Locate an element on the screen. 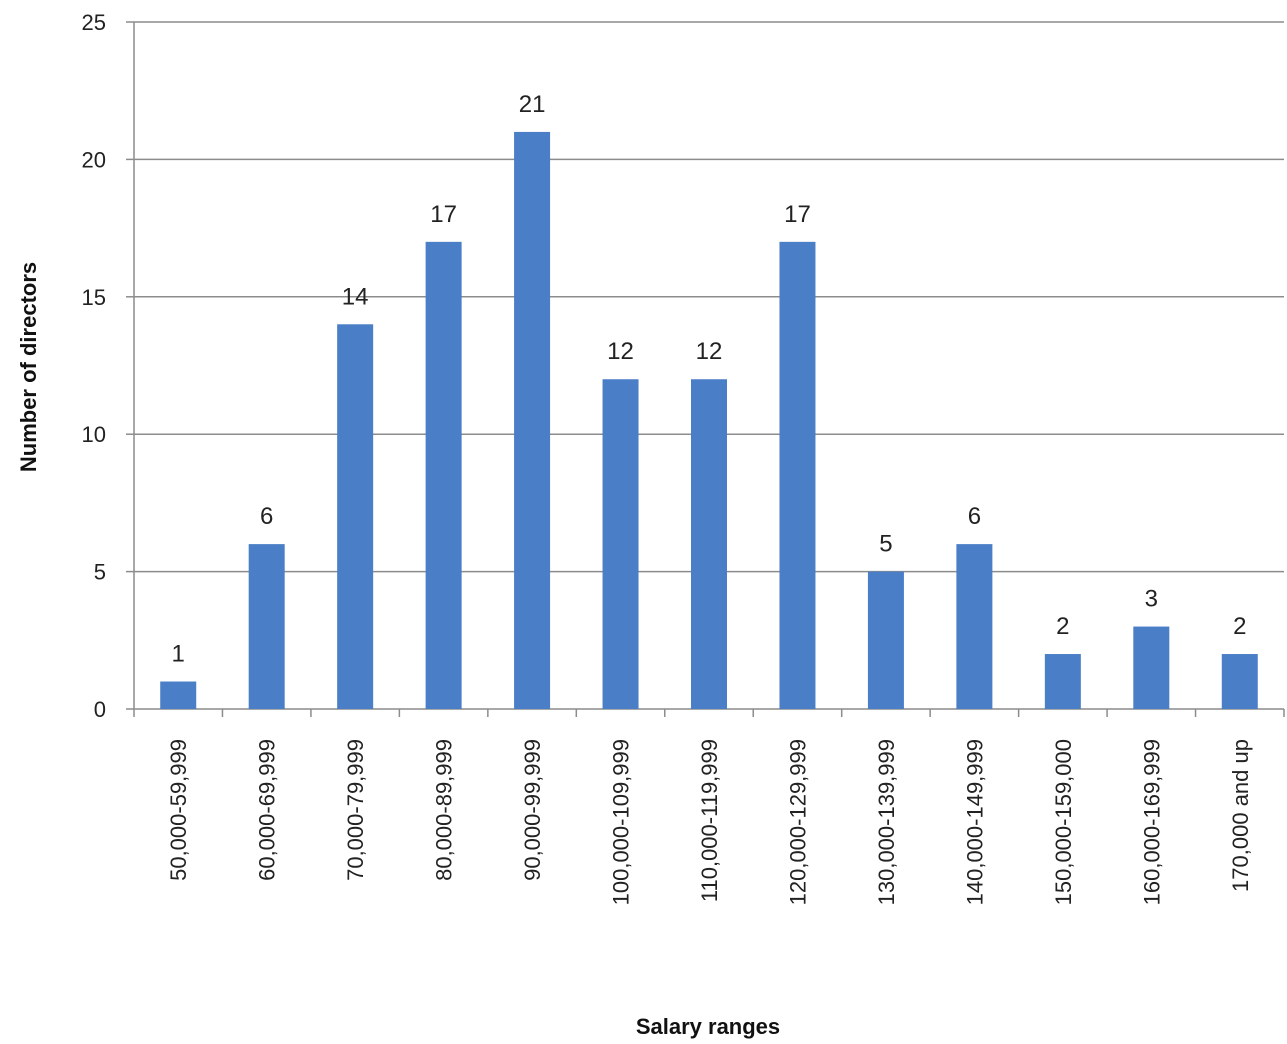 Image resolution: width=1287 pixels, height=1044 pixels. y-tick-label: 10 is located at coordinates (94, 434).